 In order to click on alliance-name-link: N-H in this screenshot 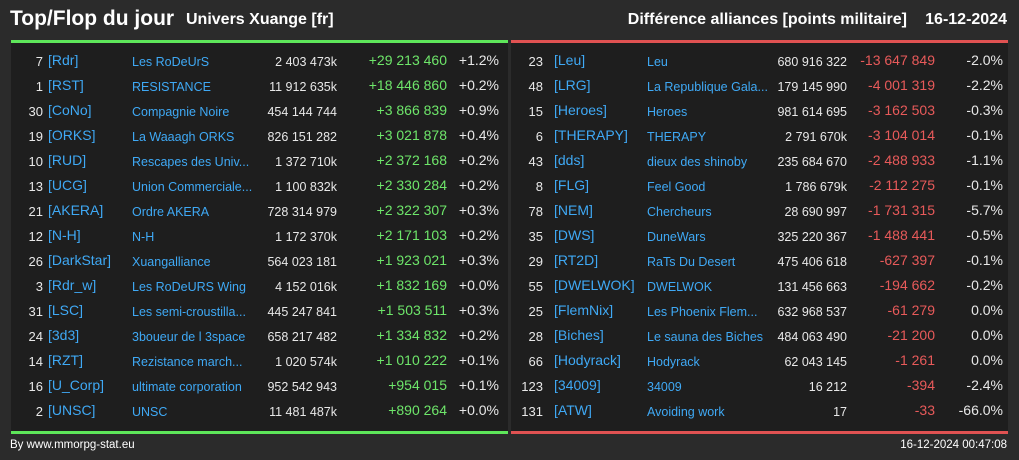, I will do `click(143, 237)`.